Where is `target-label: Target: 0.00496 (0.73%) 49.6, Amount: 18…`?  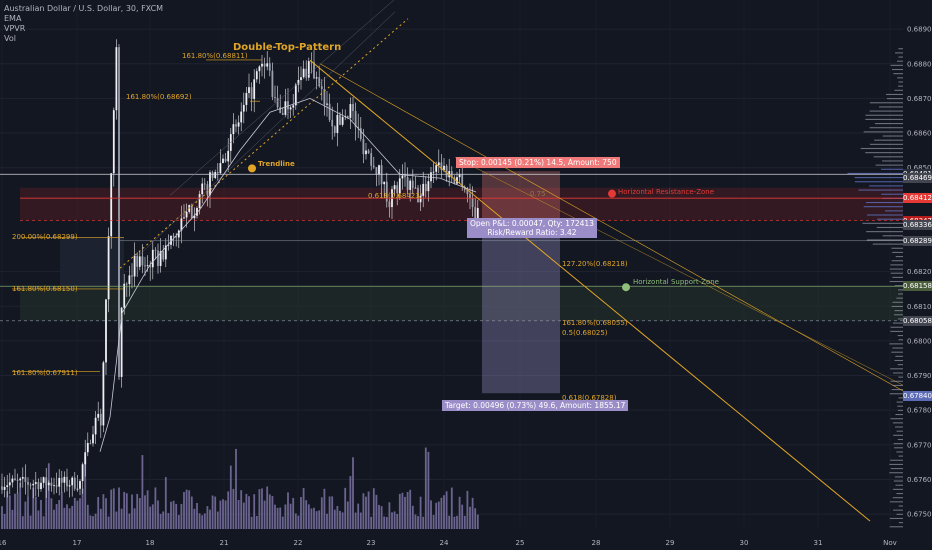 target-label: Target: 0.00496 (0.73%) 49.6, Amount: 18… is located at coordinates (535, 405).